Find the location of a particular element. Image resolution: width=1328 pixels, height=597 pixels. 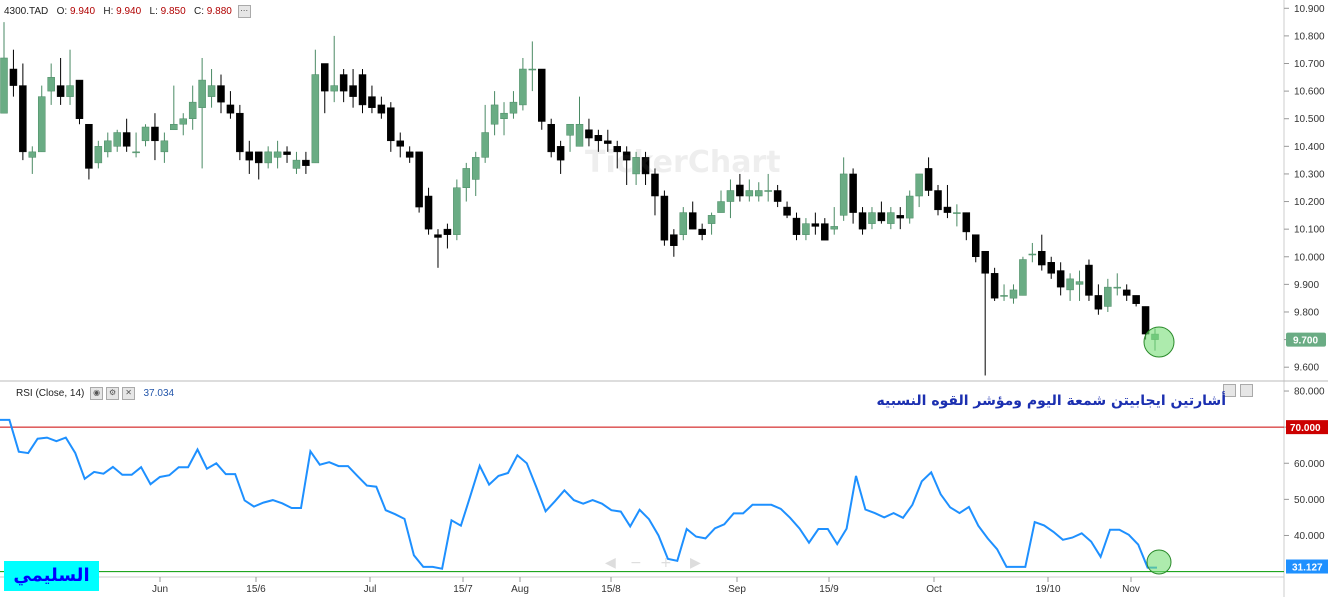

rsi-params: (Close, 14) is located at coordinates (60, 394).